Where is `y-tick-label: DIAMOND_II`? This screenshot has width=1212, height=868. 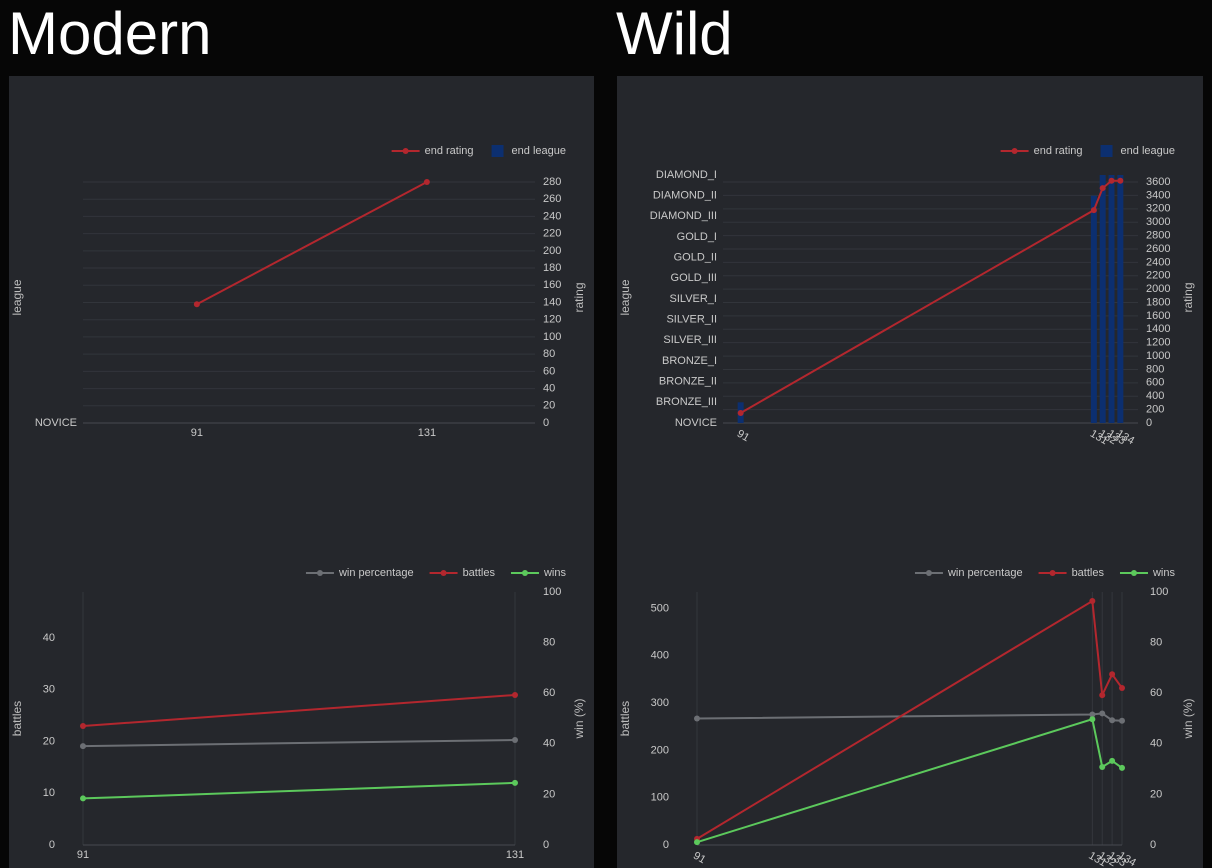 y-tick-label: DIAMOND_II is located at coordinates (685, 196).